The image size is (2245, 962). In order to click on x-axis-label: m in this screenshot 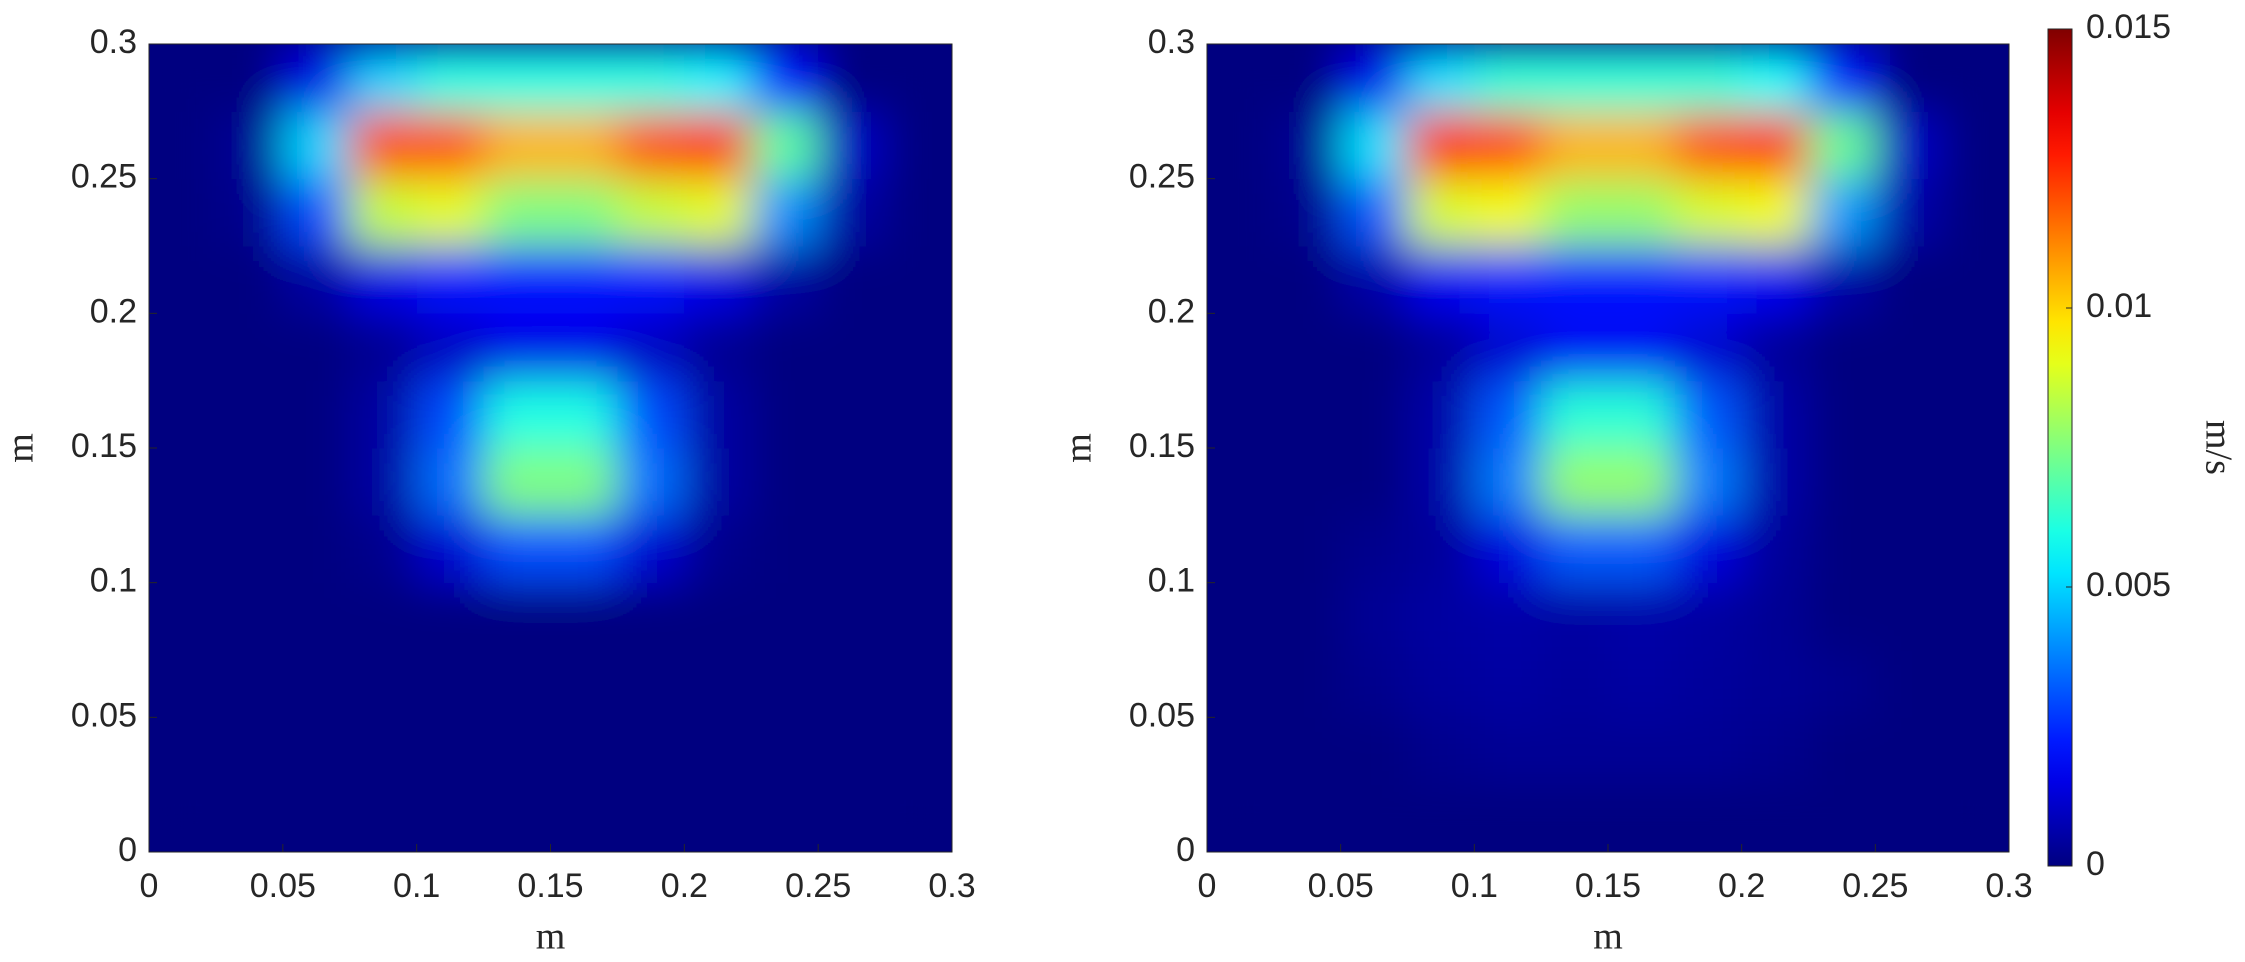, I will do `click(1608, 937)`.